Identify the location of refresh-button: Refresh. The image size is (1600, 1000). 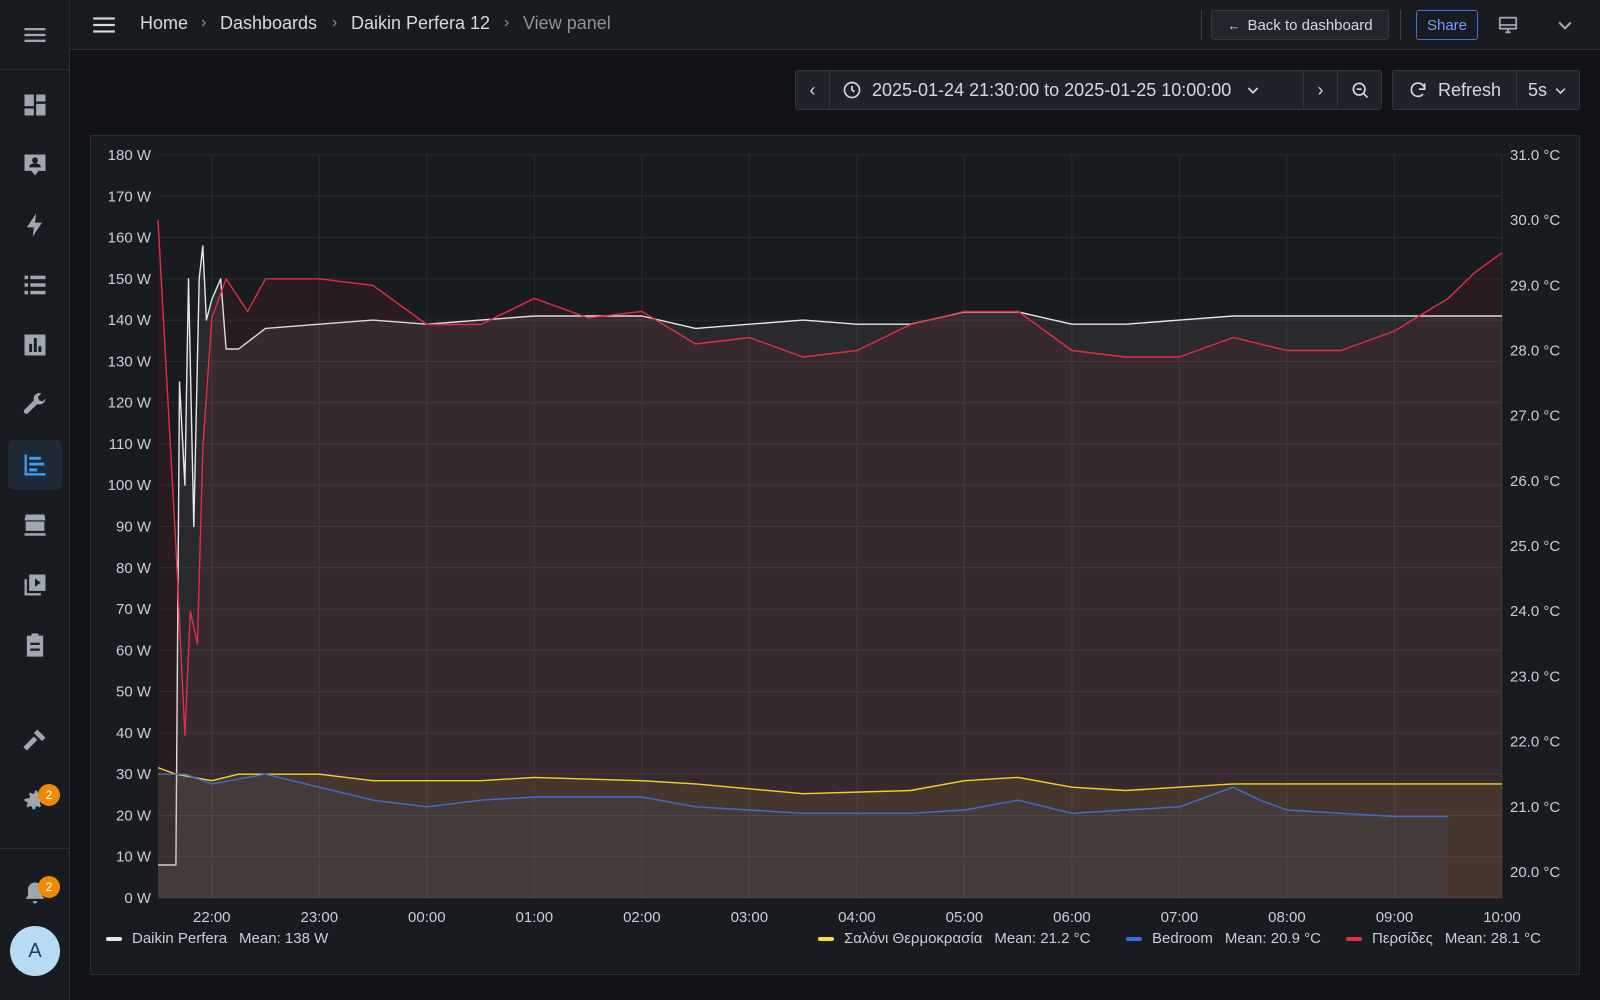
(1455, 90).